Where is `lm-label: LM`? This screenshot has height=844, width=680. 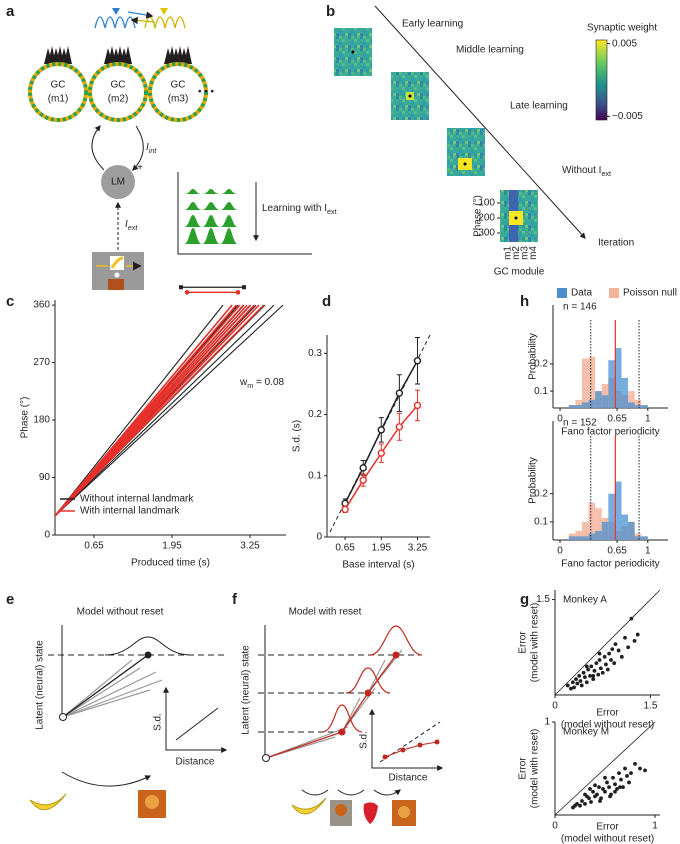
lm-label: LM is located at coordinates (118, 182).